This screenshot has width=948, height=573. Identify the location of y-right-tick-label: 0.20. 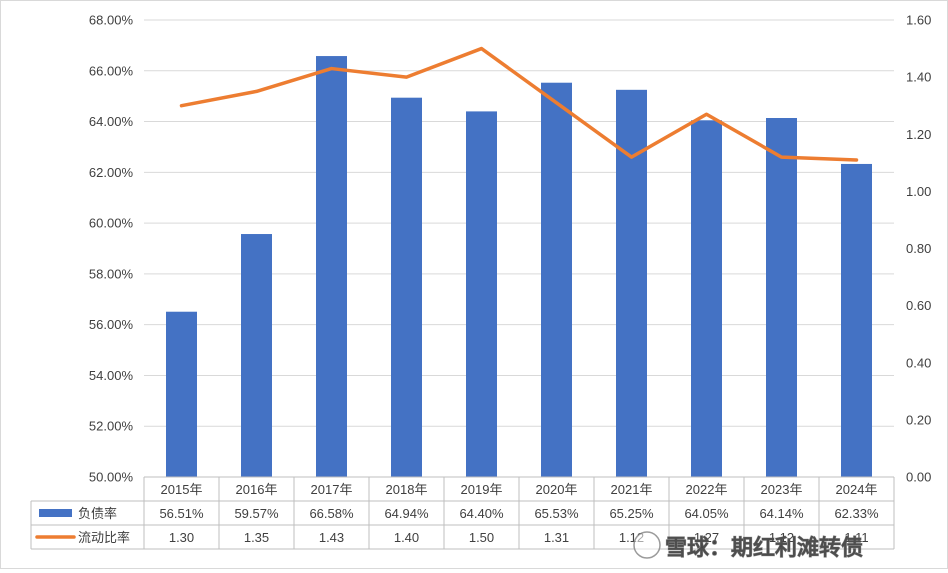
(918, 419).